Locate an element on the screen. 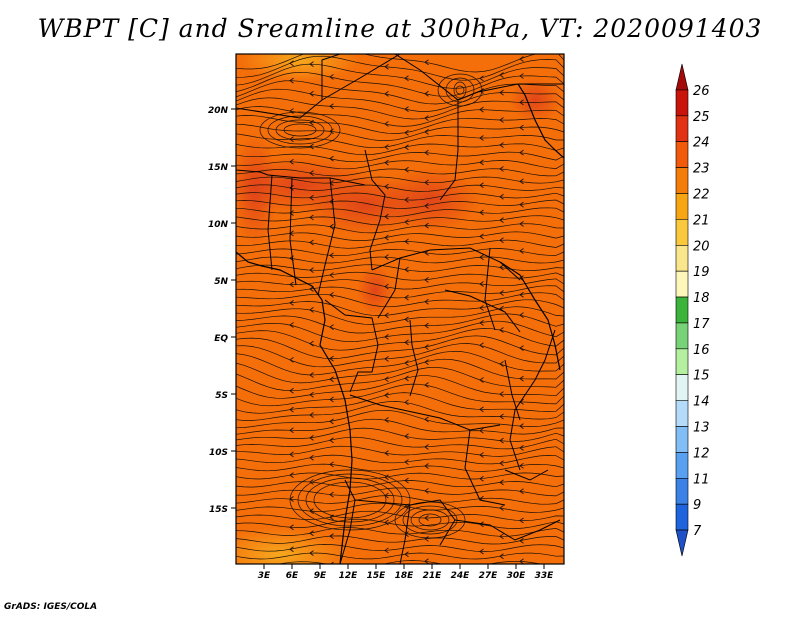 Image resolution: width=800 pixels, height=618 pixels. lat-tick-label: 5S is located at coordinates (221, 396).